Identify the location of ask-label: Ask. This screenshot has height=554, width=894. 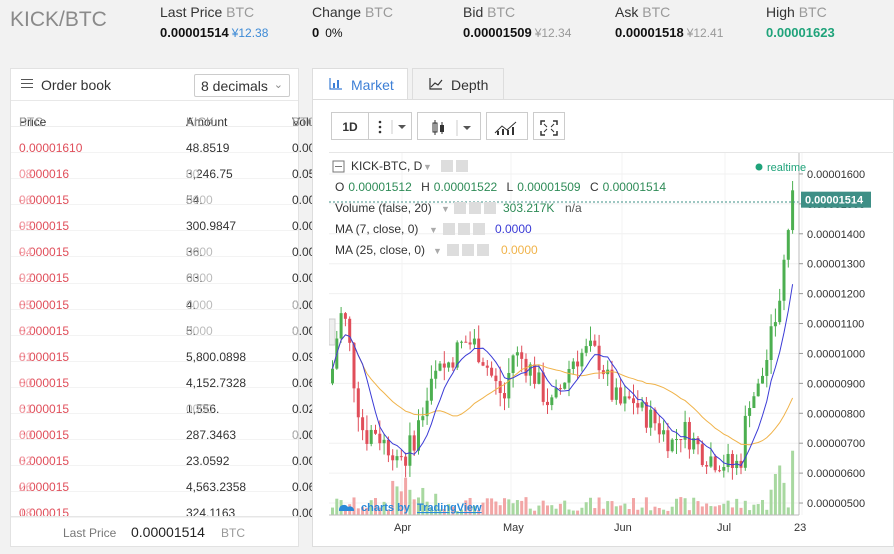
(627, 12).